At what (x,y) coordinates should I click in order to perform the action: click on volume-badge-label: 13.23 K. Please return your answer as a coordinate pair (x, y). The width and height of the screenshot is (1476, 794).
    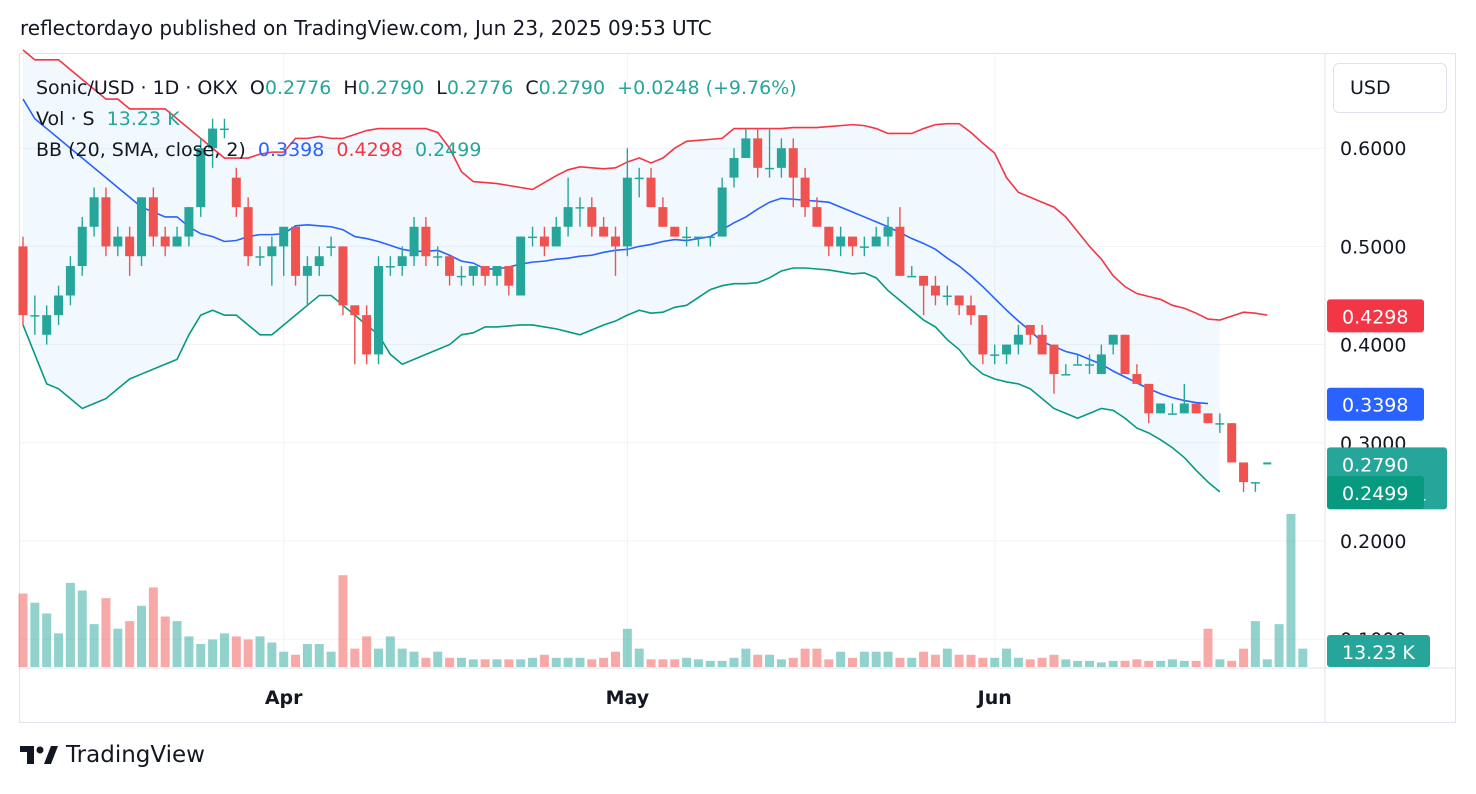
    Looking at the image, I should click on (1378, 653).